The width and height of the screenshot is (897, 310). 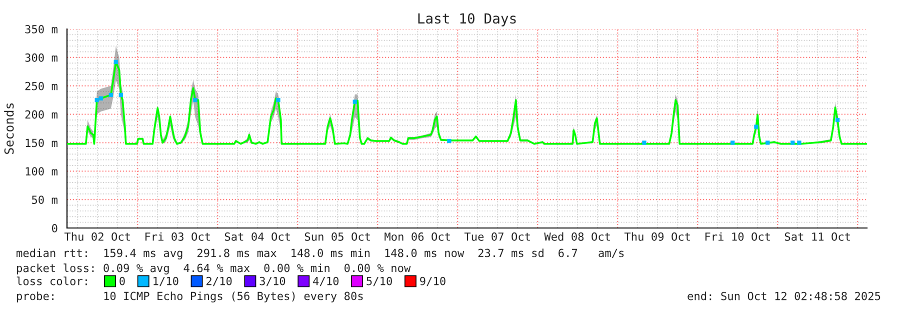 I want to click on text: packet loss: 0.09 % avg 4.64 % max 0.00 % min 0.00 % now, so click(x=214, y=269).